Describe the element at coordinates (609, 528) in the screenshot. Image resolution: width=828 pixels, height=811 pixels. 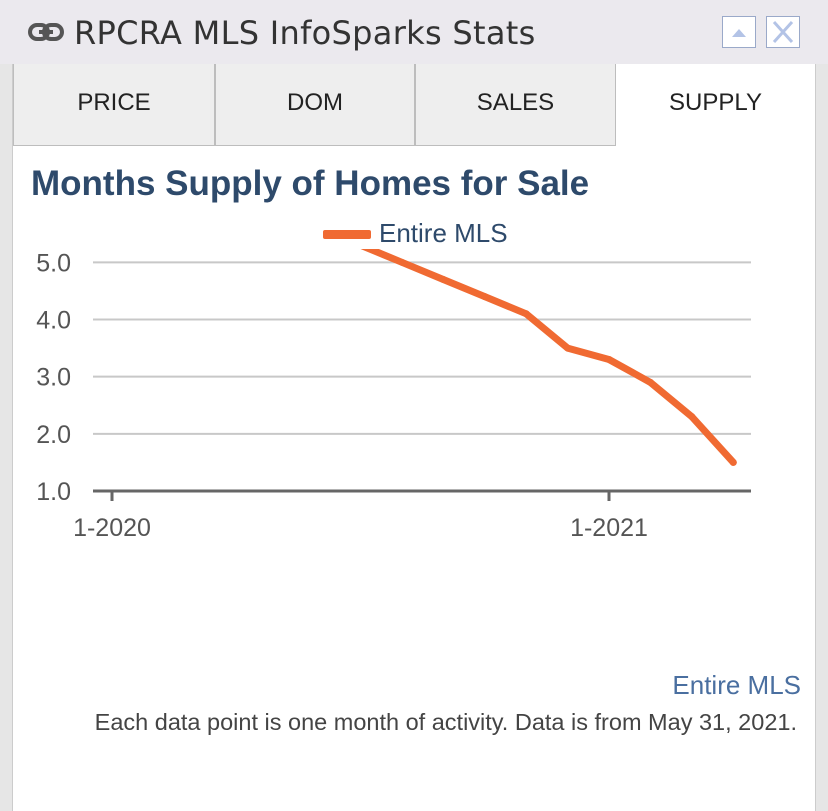
I see `x-tick-label: 1-2021` at that location.